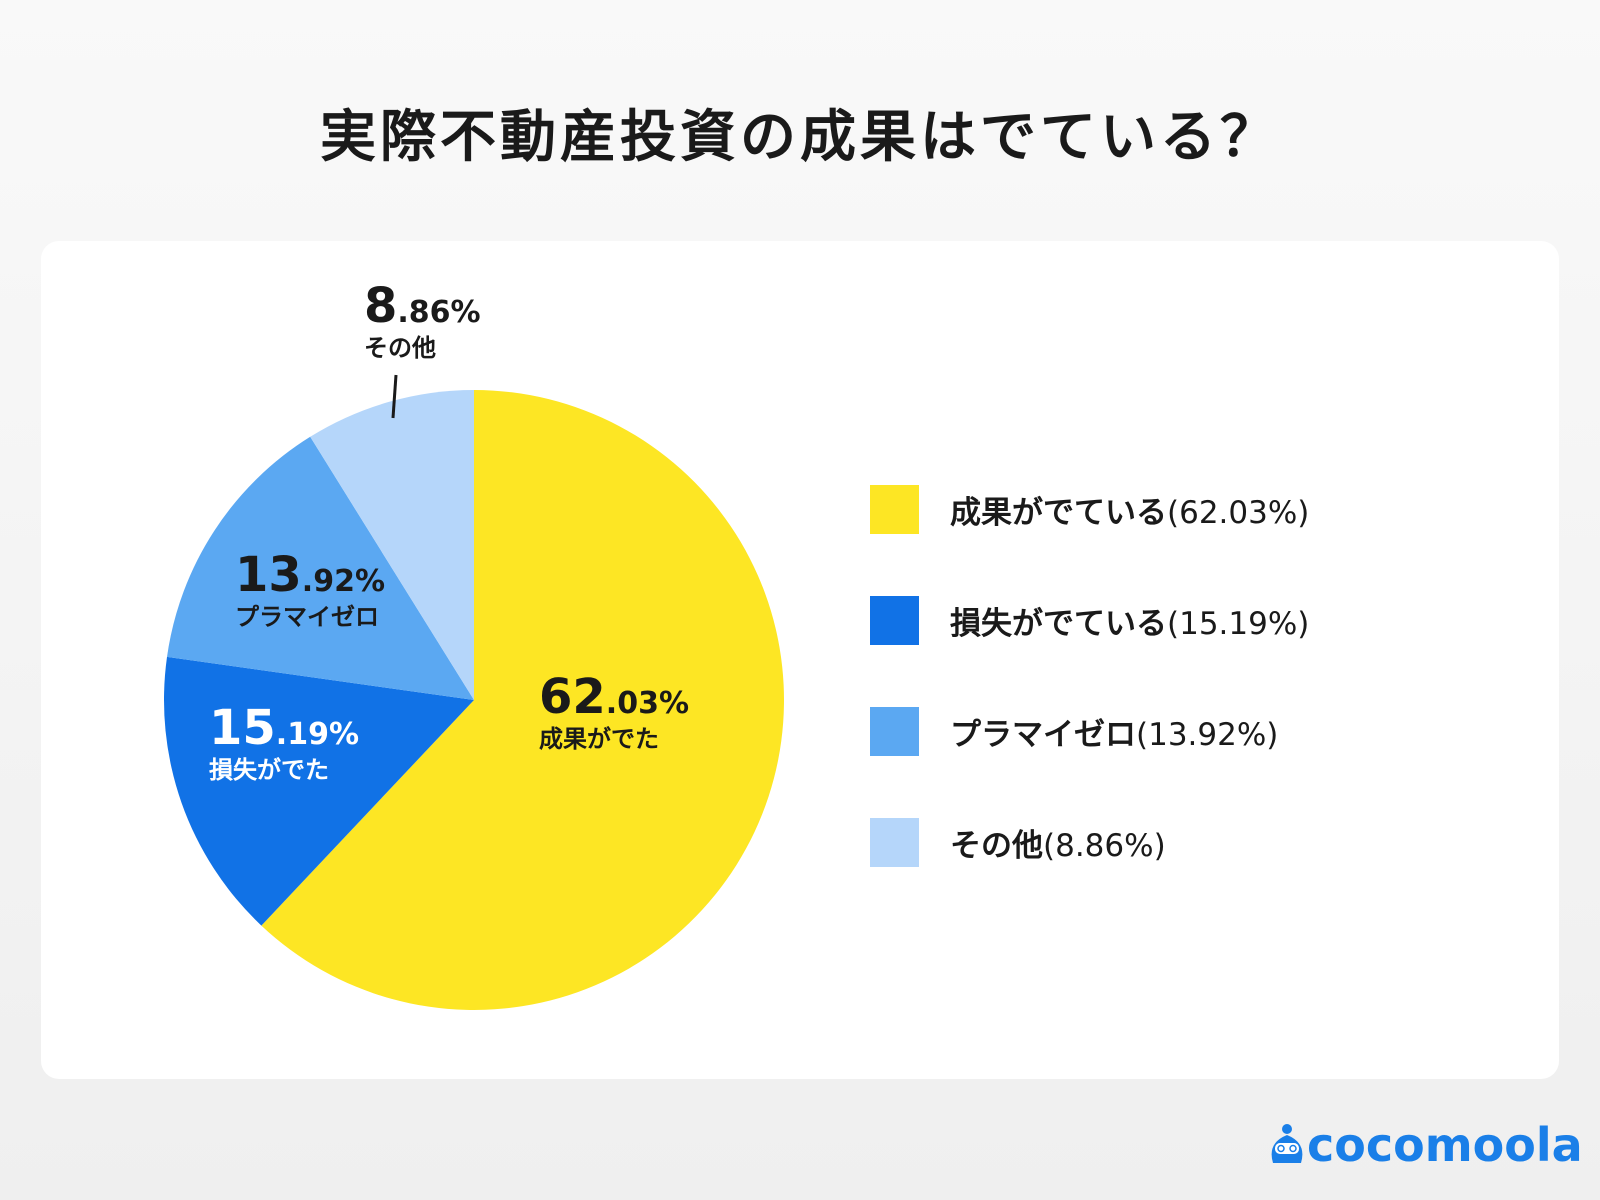  Describe the element at coordinates (439, 312) in the screenshot. I see `label-small: .86%` at that location.